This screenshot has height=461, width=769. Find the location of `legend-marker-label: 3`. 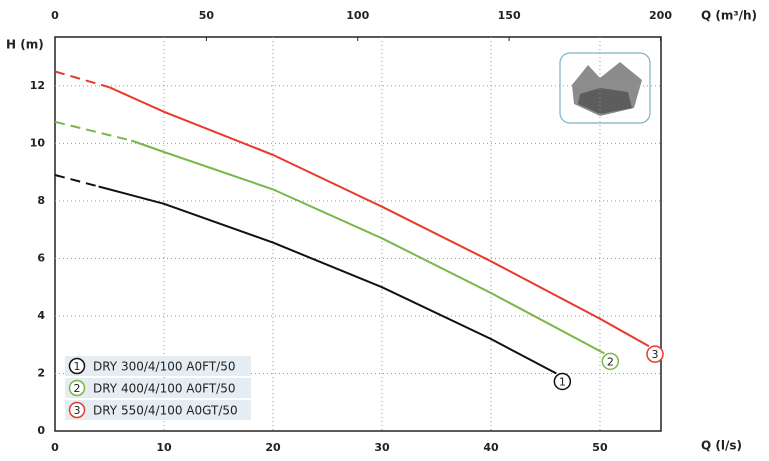

legend-marker-label: 3 is located at coordinates (77, 410).